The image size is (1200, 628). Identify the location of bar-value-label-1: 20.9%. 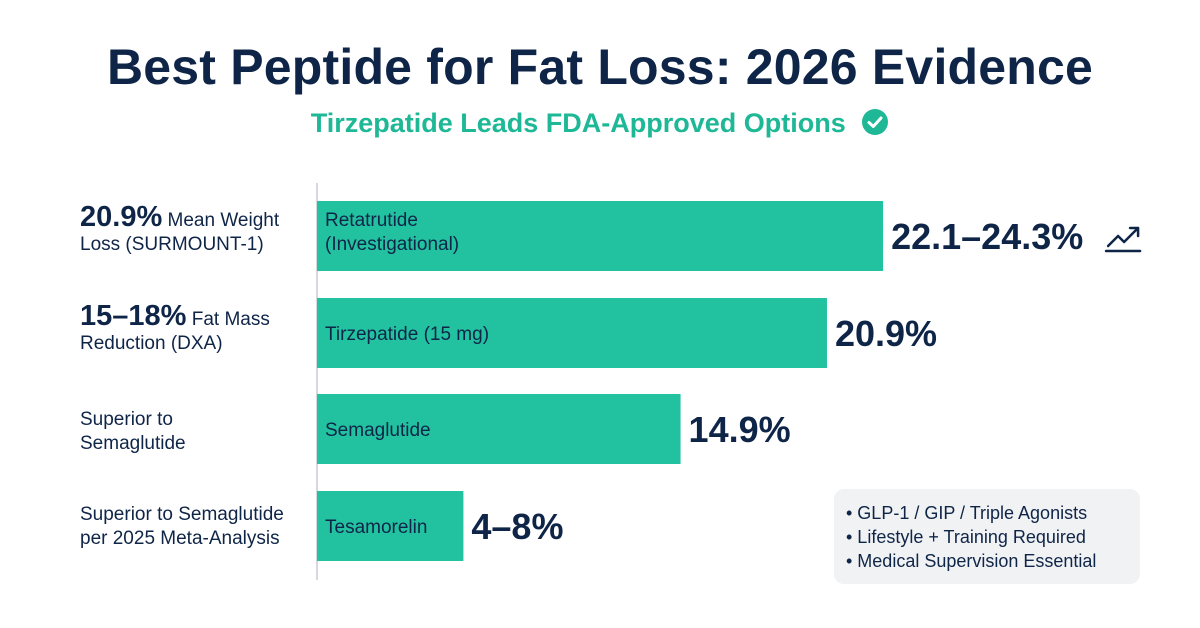
(886, 333).